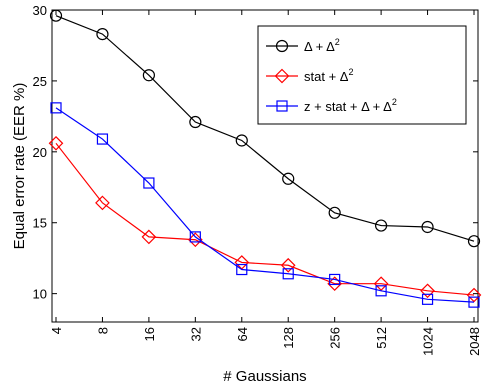 The height and width of the screenshot is (387, 483). What do you see at coordinates (40, 152) in the screenshot?
I see `y-tick-label: 20` at bounding box center [40, 152].